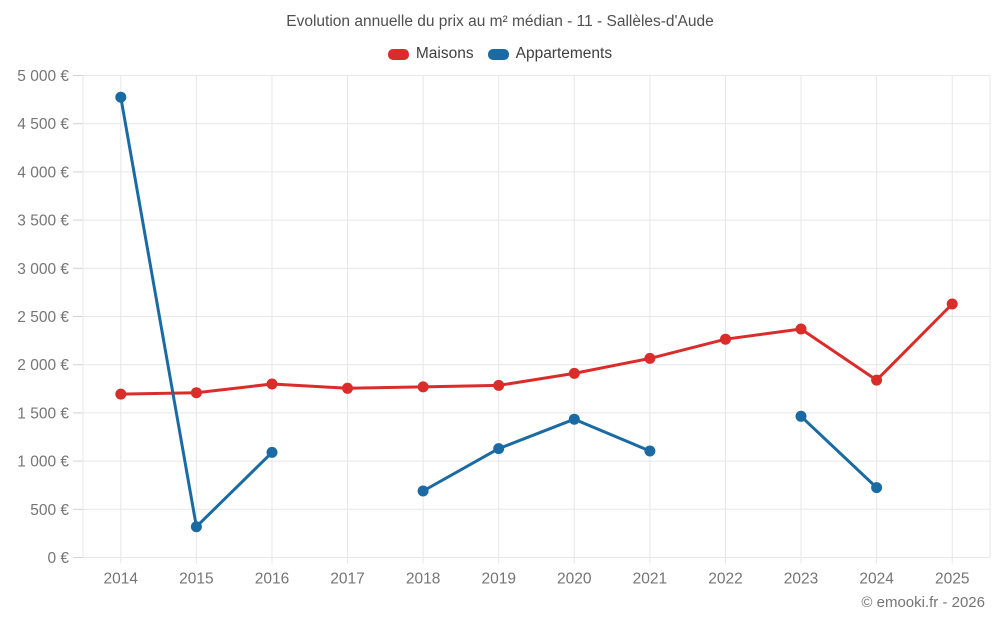 This screenshot has height=625, width=1000. What do you see at coordinates (272, 579) in the screenshot?
I see `x-axis-label: 2016` at bounding box center [272, 579].